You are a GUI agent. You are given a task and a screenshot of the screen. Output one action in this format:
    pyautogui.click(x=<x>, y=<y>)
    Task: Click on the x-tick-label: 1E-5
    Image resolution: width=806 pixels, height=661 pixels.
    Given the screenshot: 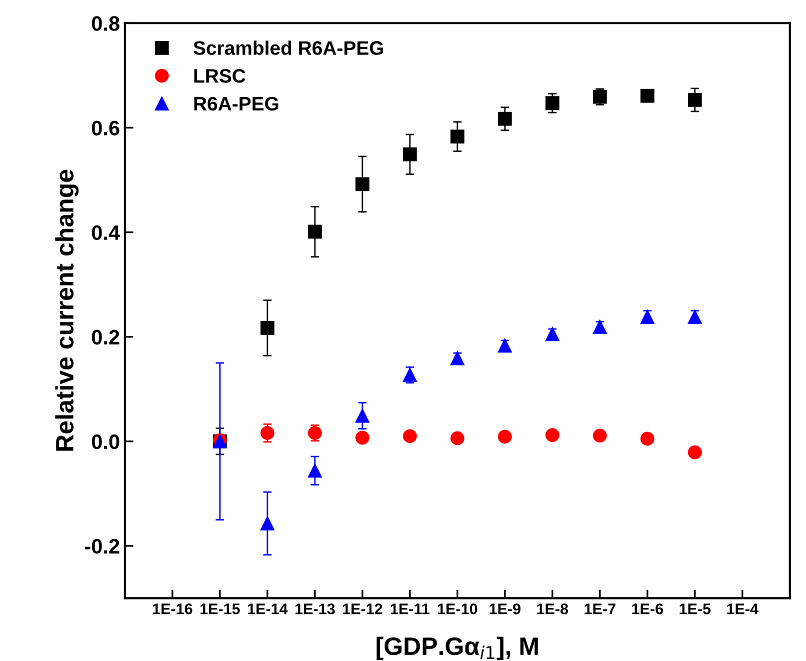 What is the action you would take?
    pyautogui.click(x=695, y=609)
    